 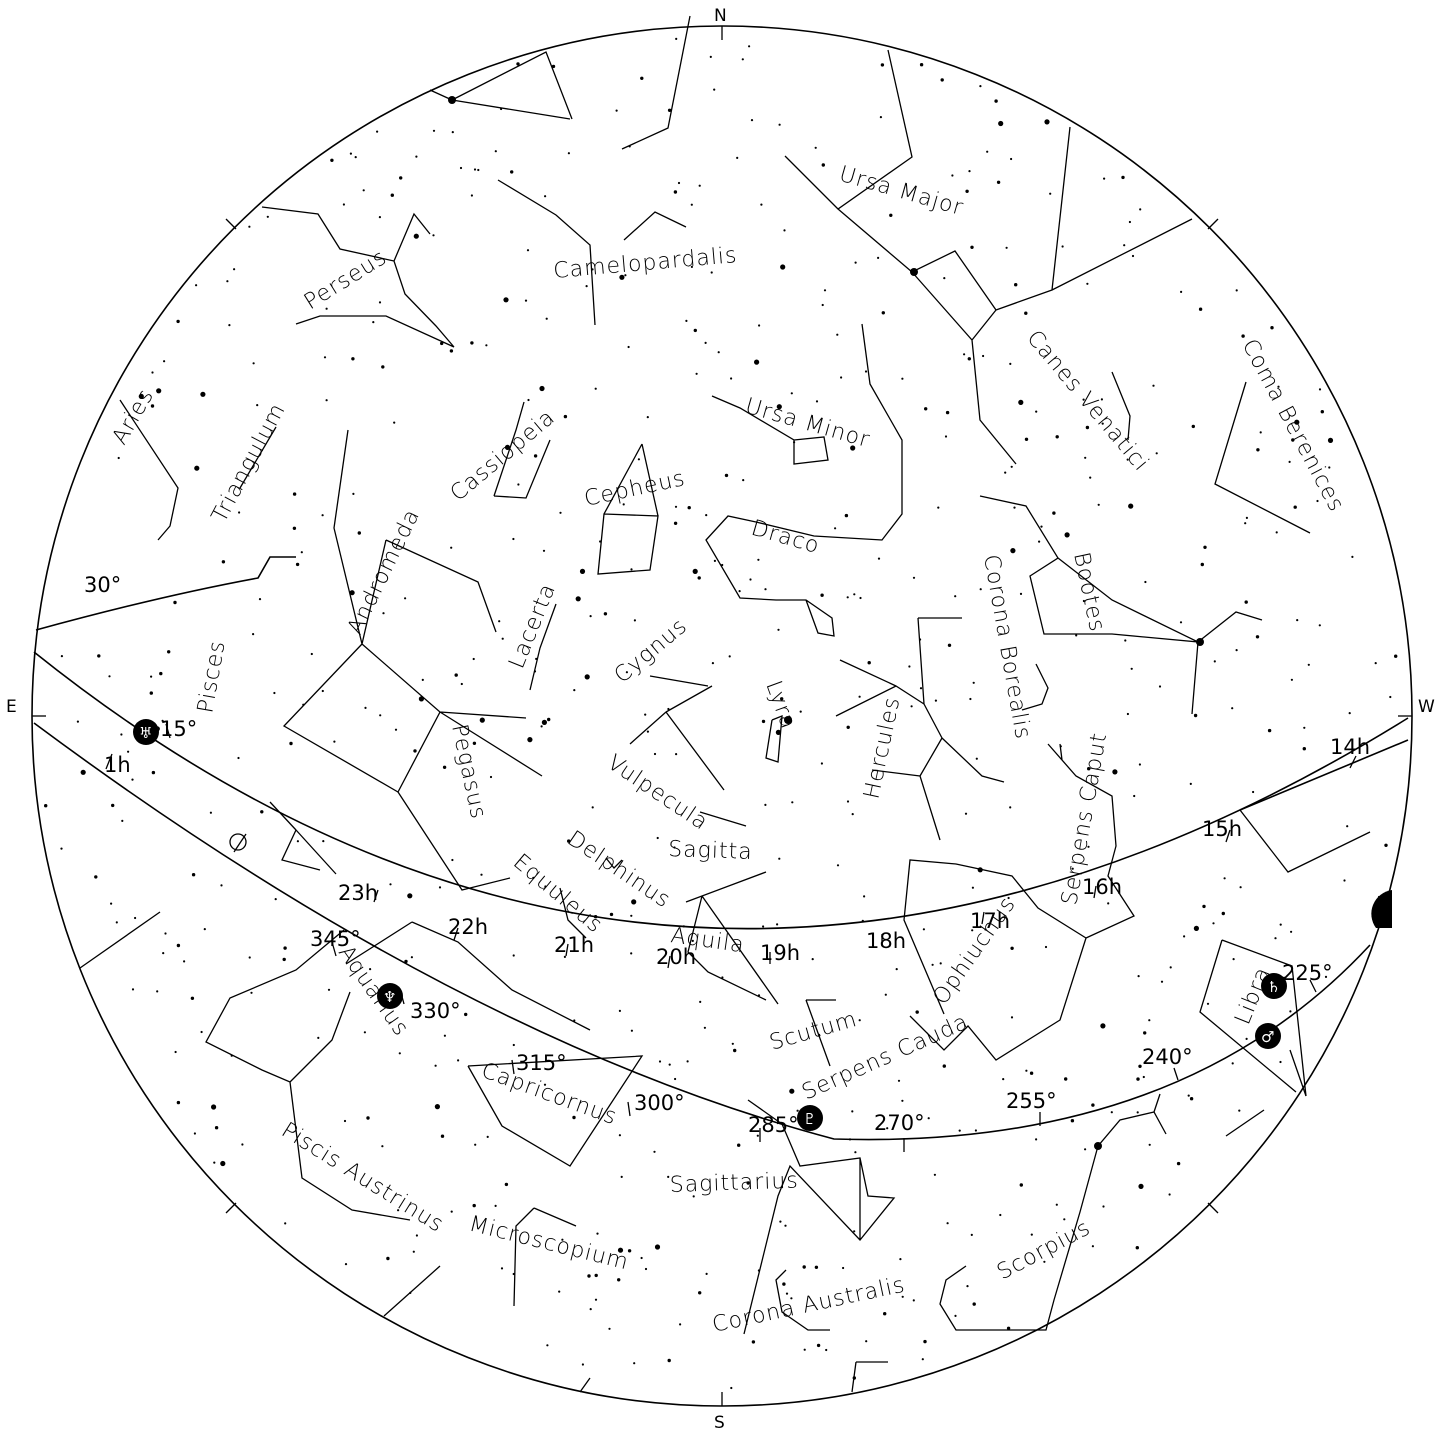 I want to click on label-coma-berenices: Coma Berenices, so click(x=1293, y=425).